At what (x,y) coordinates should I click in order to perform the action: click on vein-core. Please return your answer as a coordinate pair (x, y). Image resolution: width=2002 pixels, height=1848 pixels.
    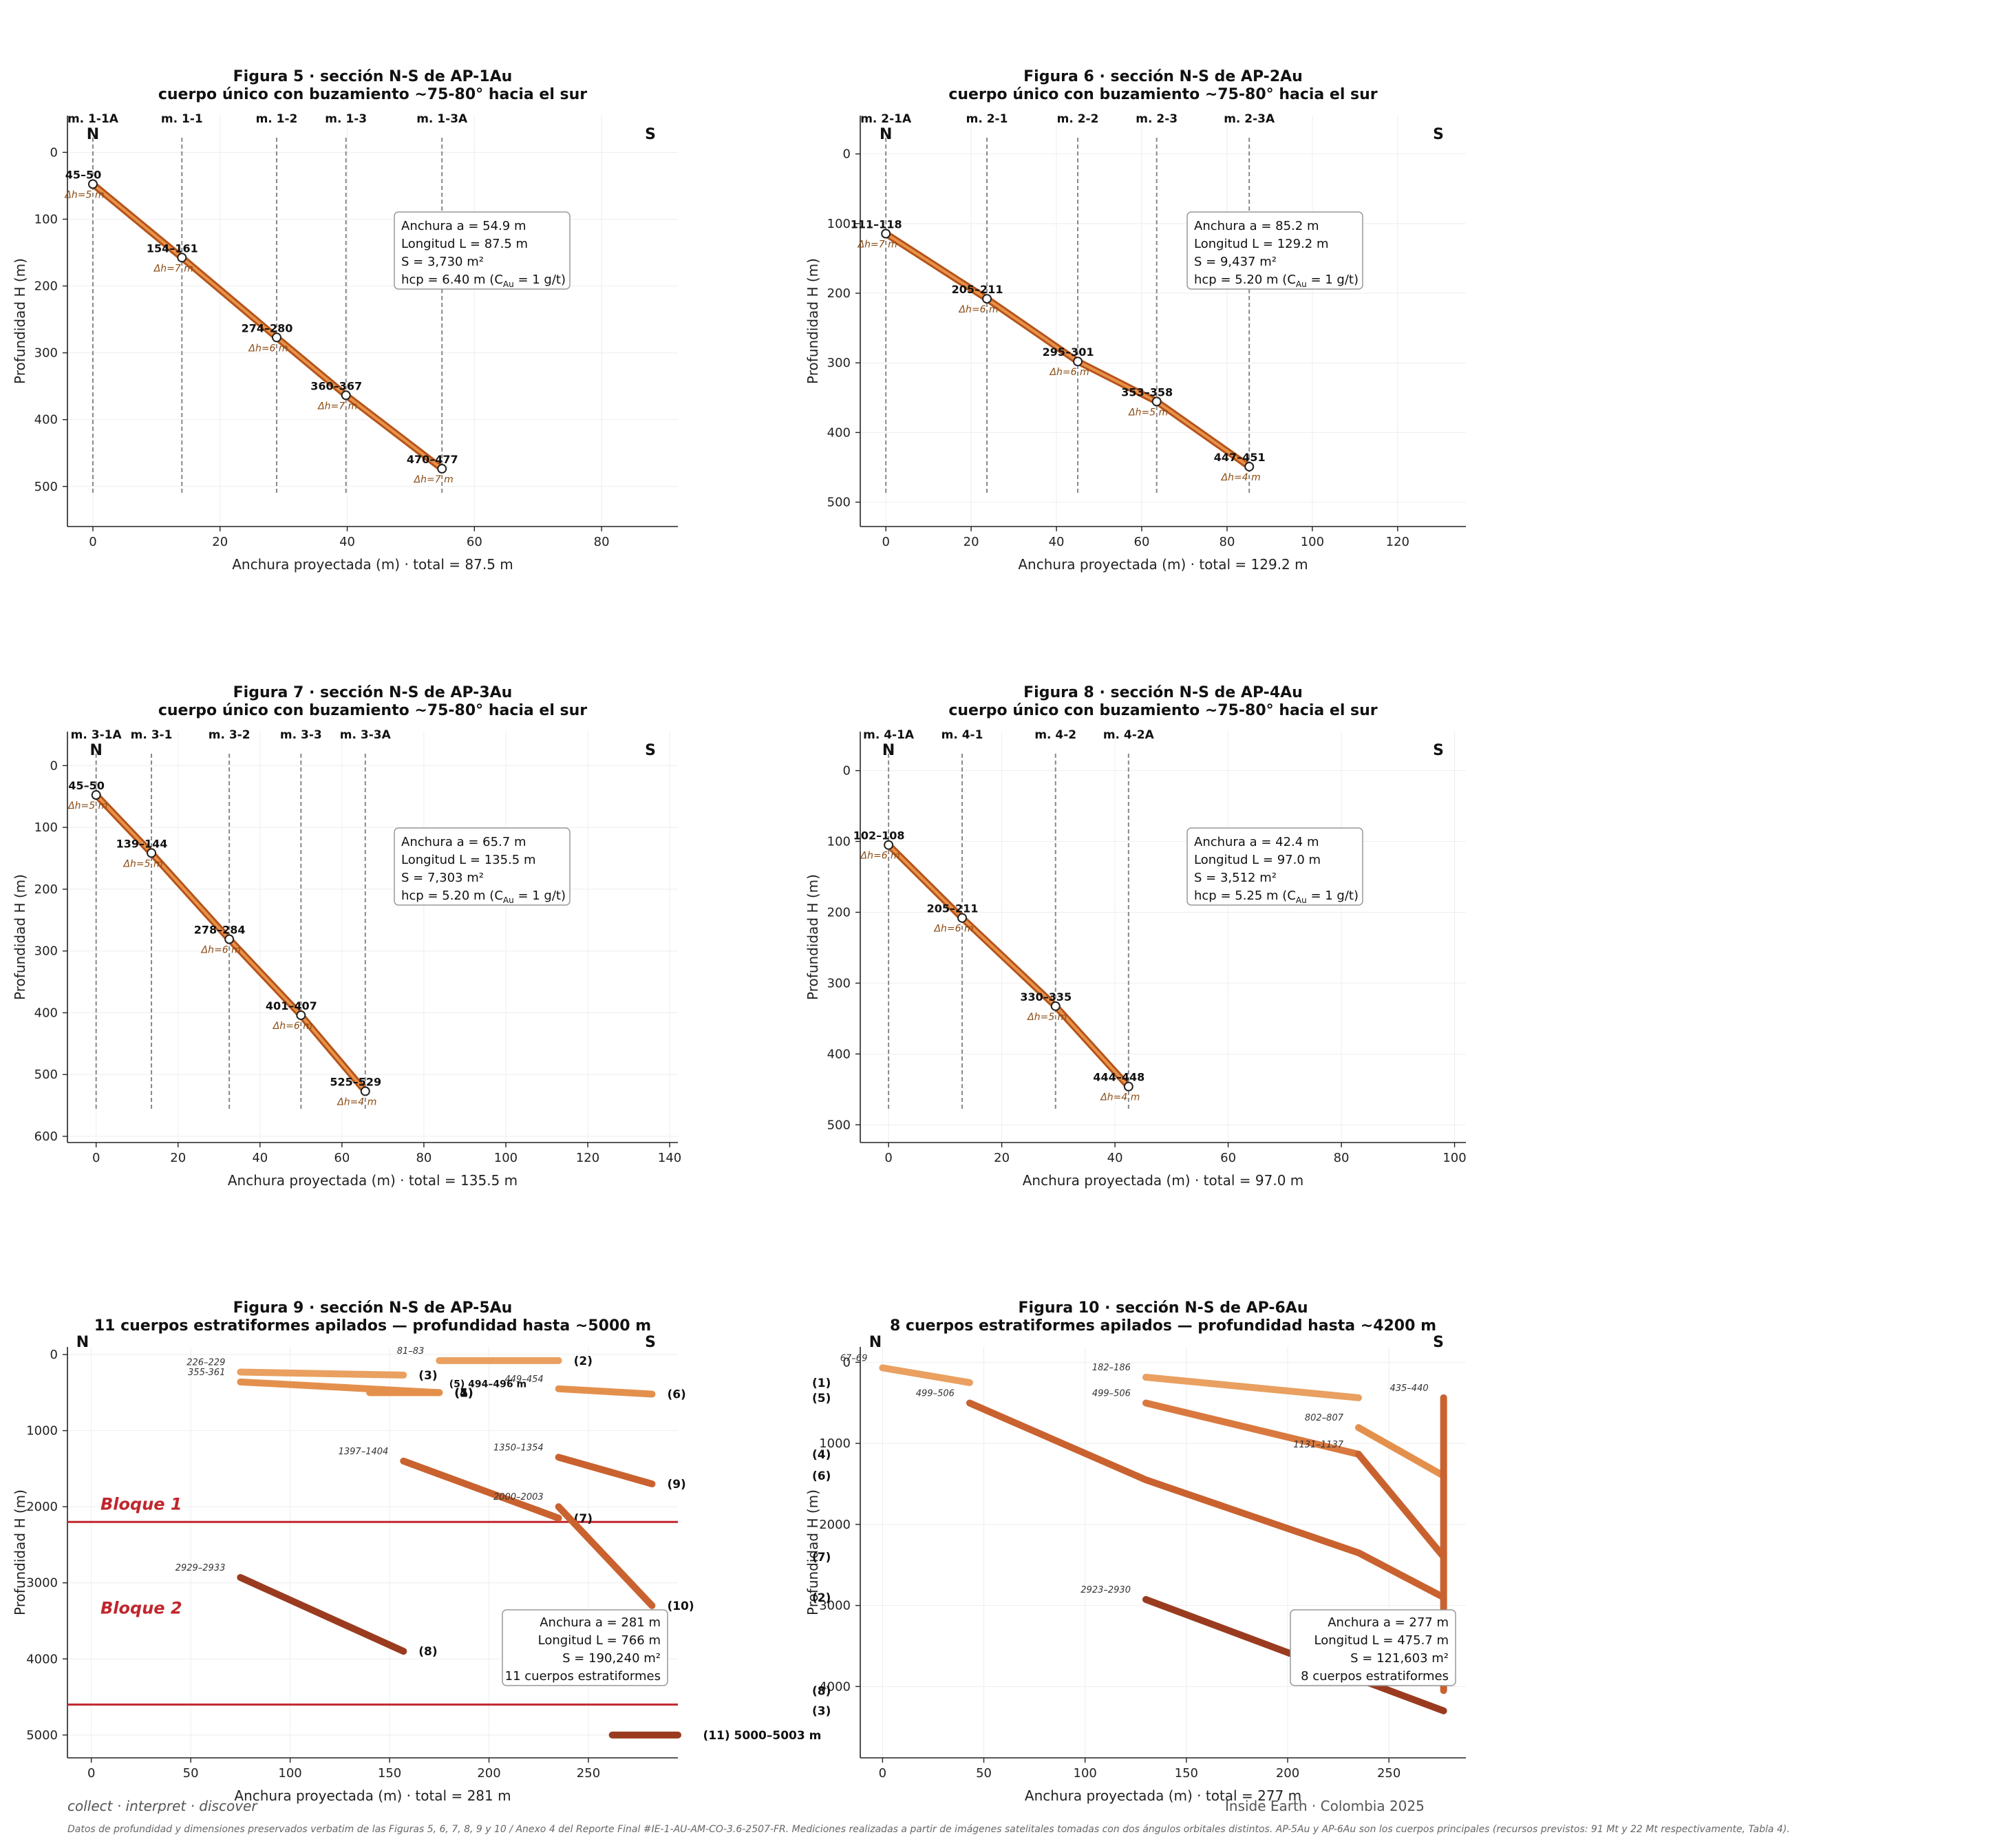
    Looking at the image, I should click on (1008, 966).